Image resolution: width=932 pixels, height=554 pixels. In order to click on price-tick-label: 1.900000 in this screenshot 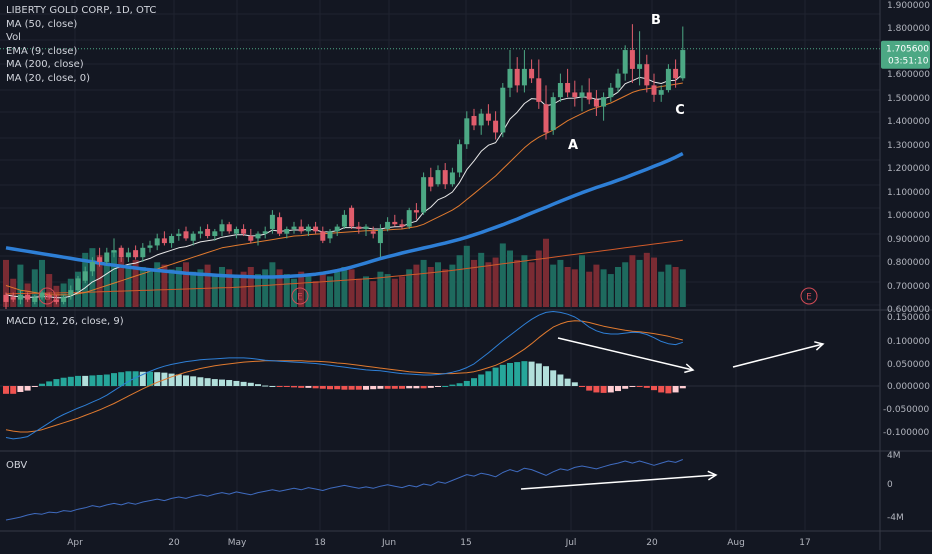, I will do `click(908, 6)`.